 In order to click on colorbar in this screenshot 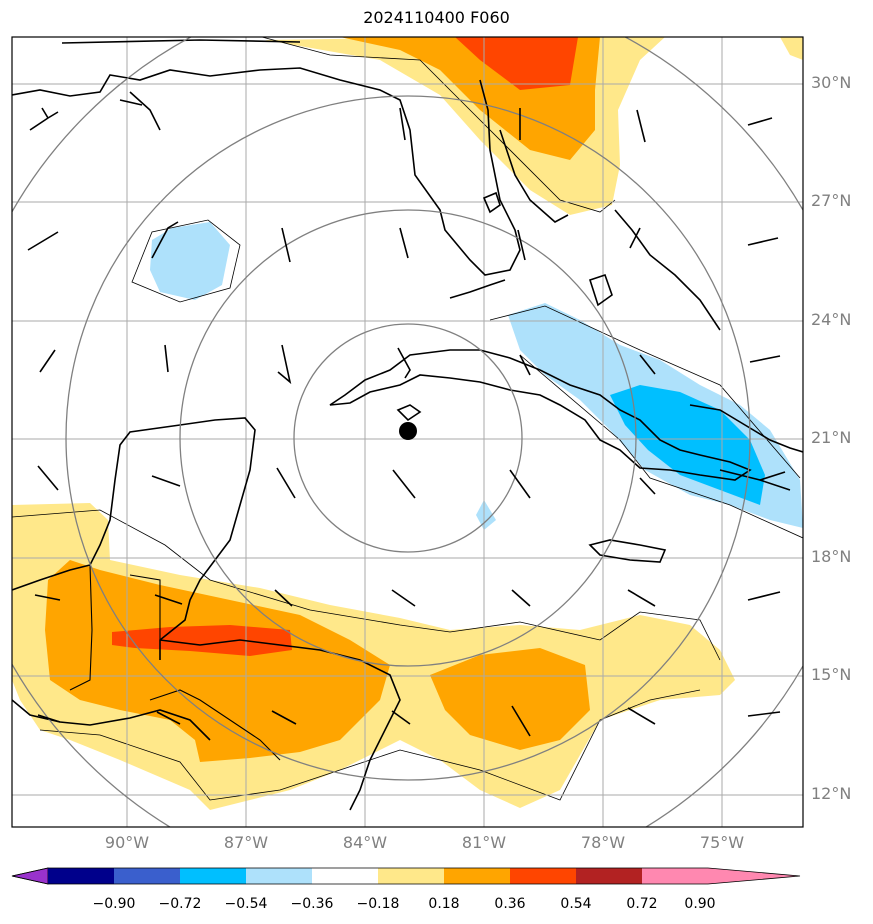, I will do `click(406, 876)`.